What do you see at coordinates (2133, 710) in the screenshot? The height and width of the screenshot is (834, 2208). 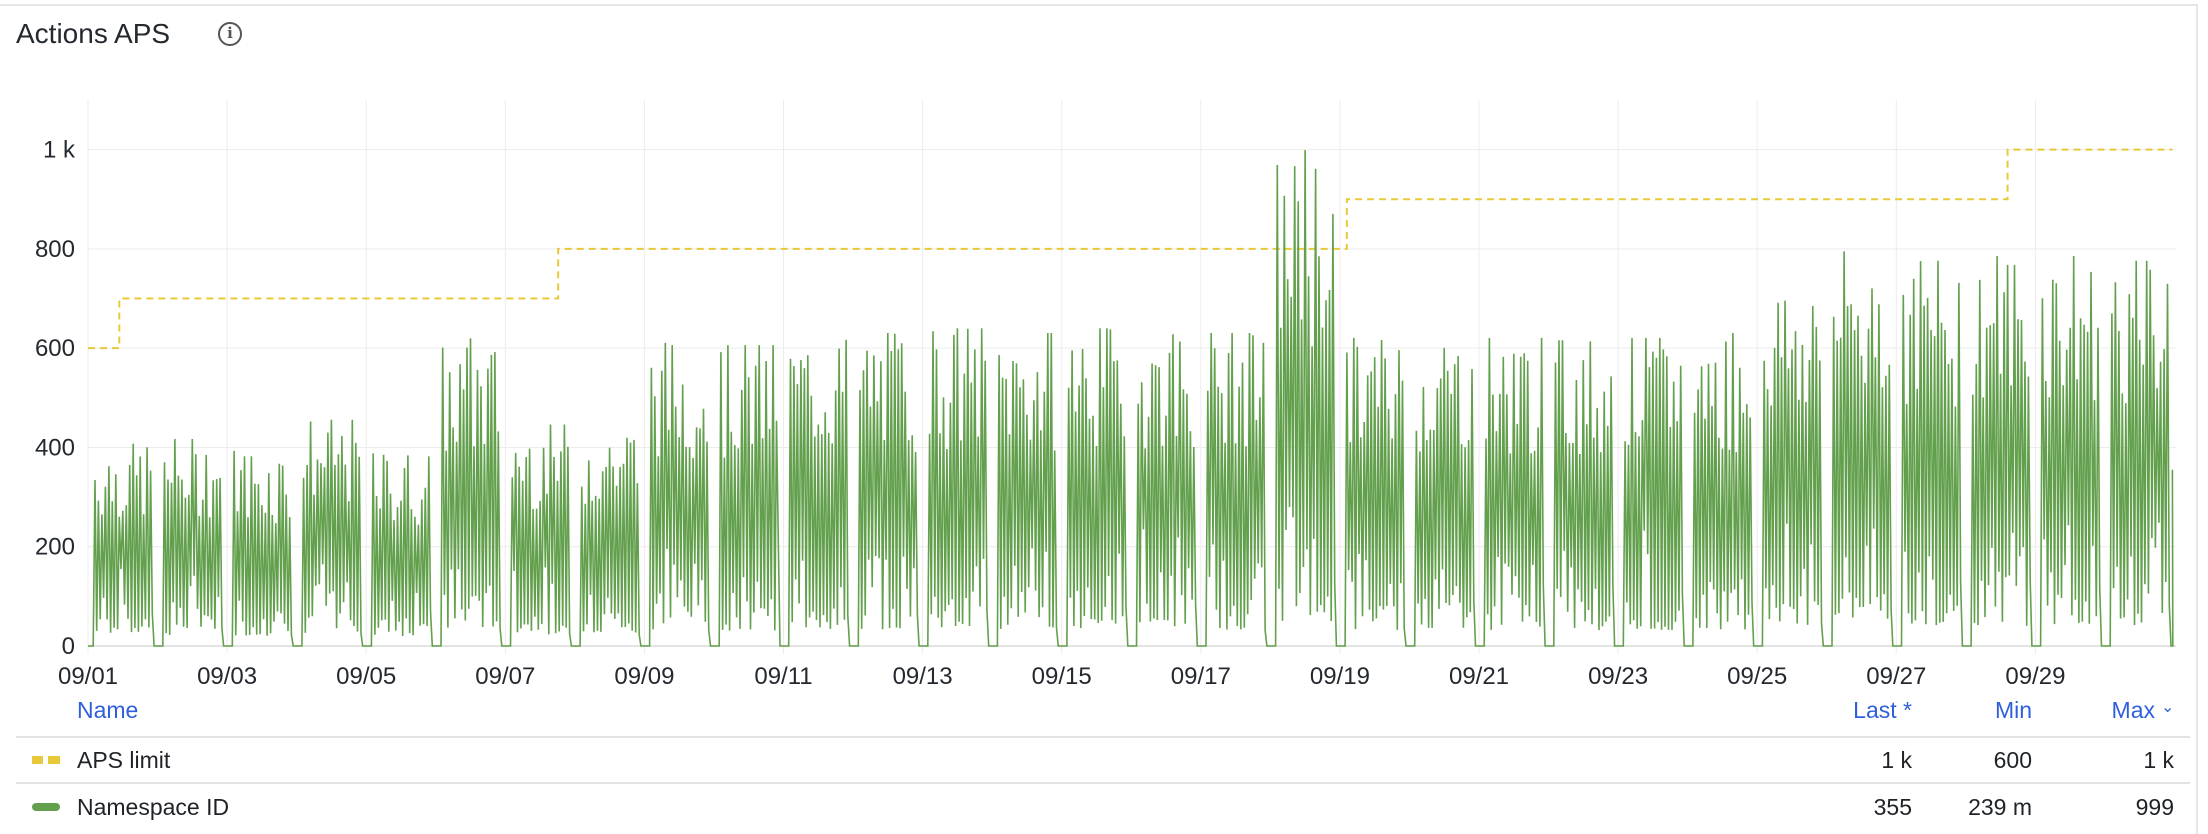 I see `legend-header-max: Max` at bounding box center [2133, 710].